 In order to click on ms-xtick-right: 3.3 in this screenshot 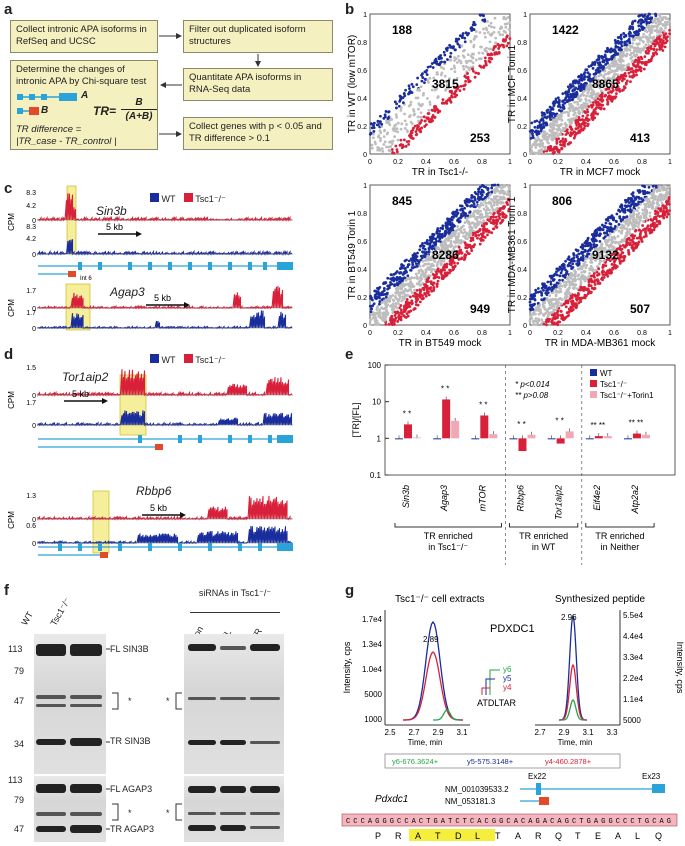, I will do `click(612, 732)`.